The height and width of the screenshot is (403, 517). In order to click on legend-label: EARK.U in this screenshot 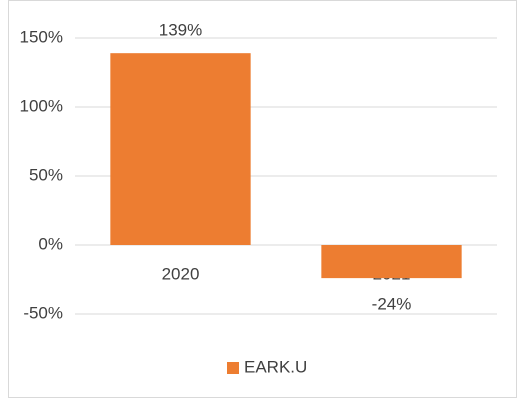, I will do `click(275, 366)`.